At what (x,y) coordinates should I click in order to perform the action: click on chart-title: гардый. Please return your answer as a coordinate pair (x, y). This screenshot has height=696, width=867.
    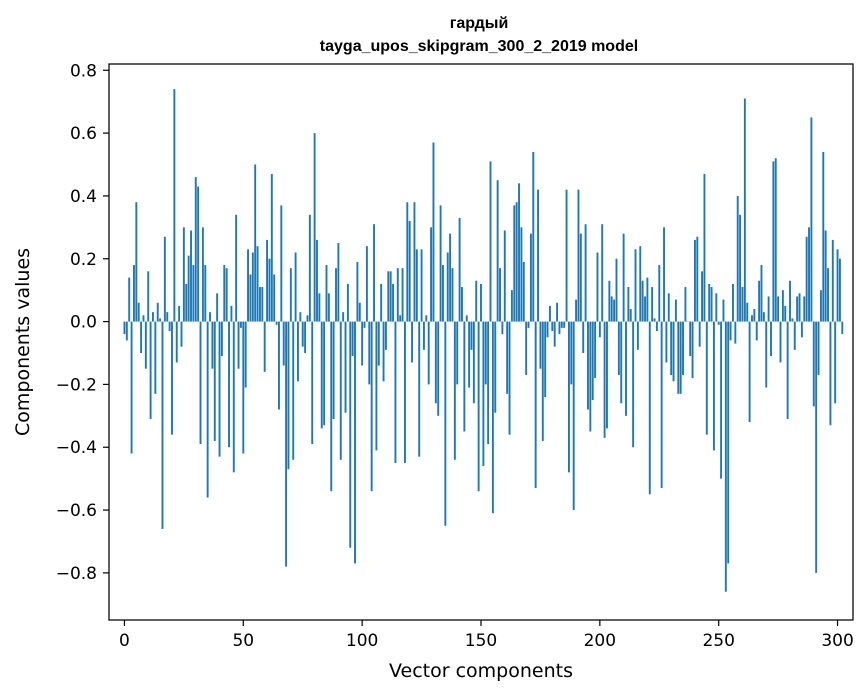
    Looking at the image, I should click on (479, 23).